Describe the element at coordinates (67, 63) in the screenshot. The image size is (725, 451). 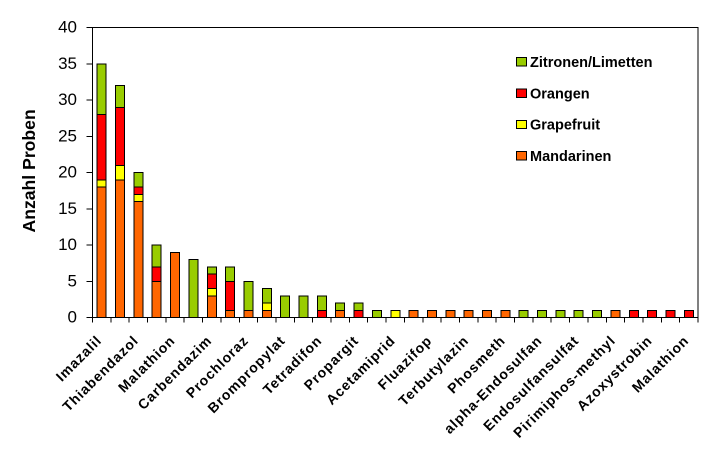
I see `svg-text: 35` at that location.